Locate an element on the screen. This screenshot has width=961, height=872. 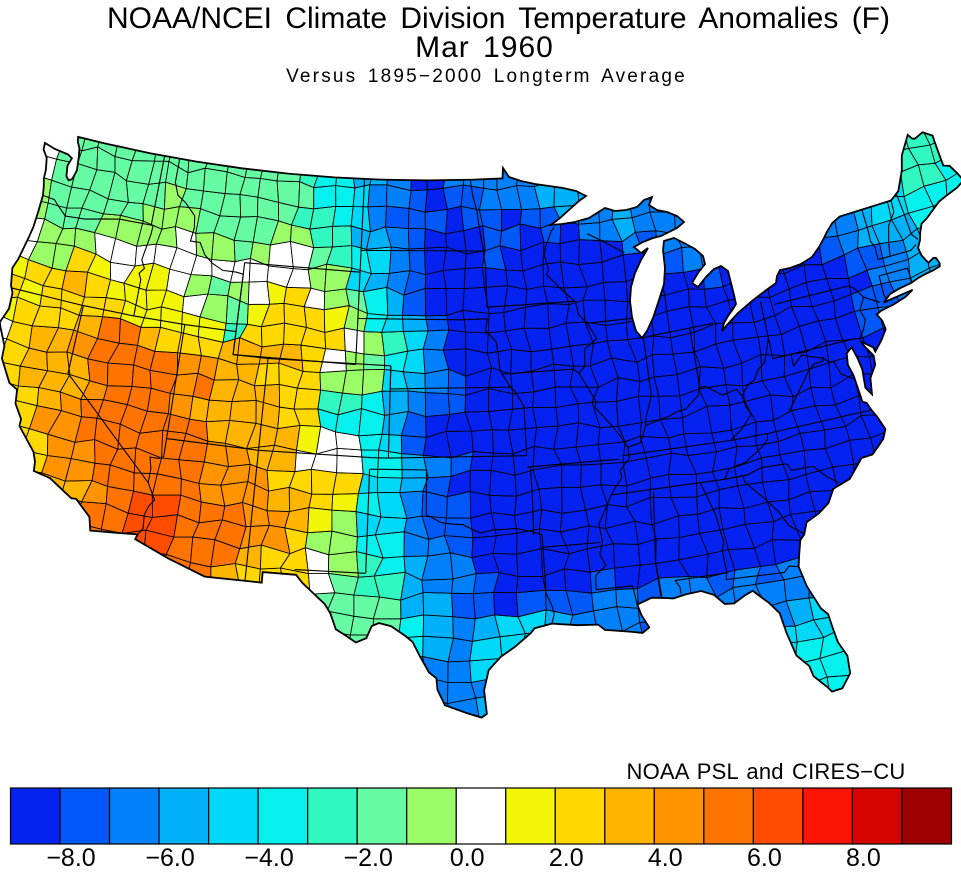
svg-text: −6.0 is located at coordinates (169, 858).